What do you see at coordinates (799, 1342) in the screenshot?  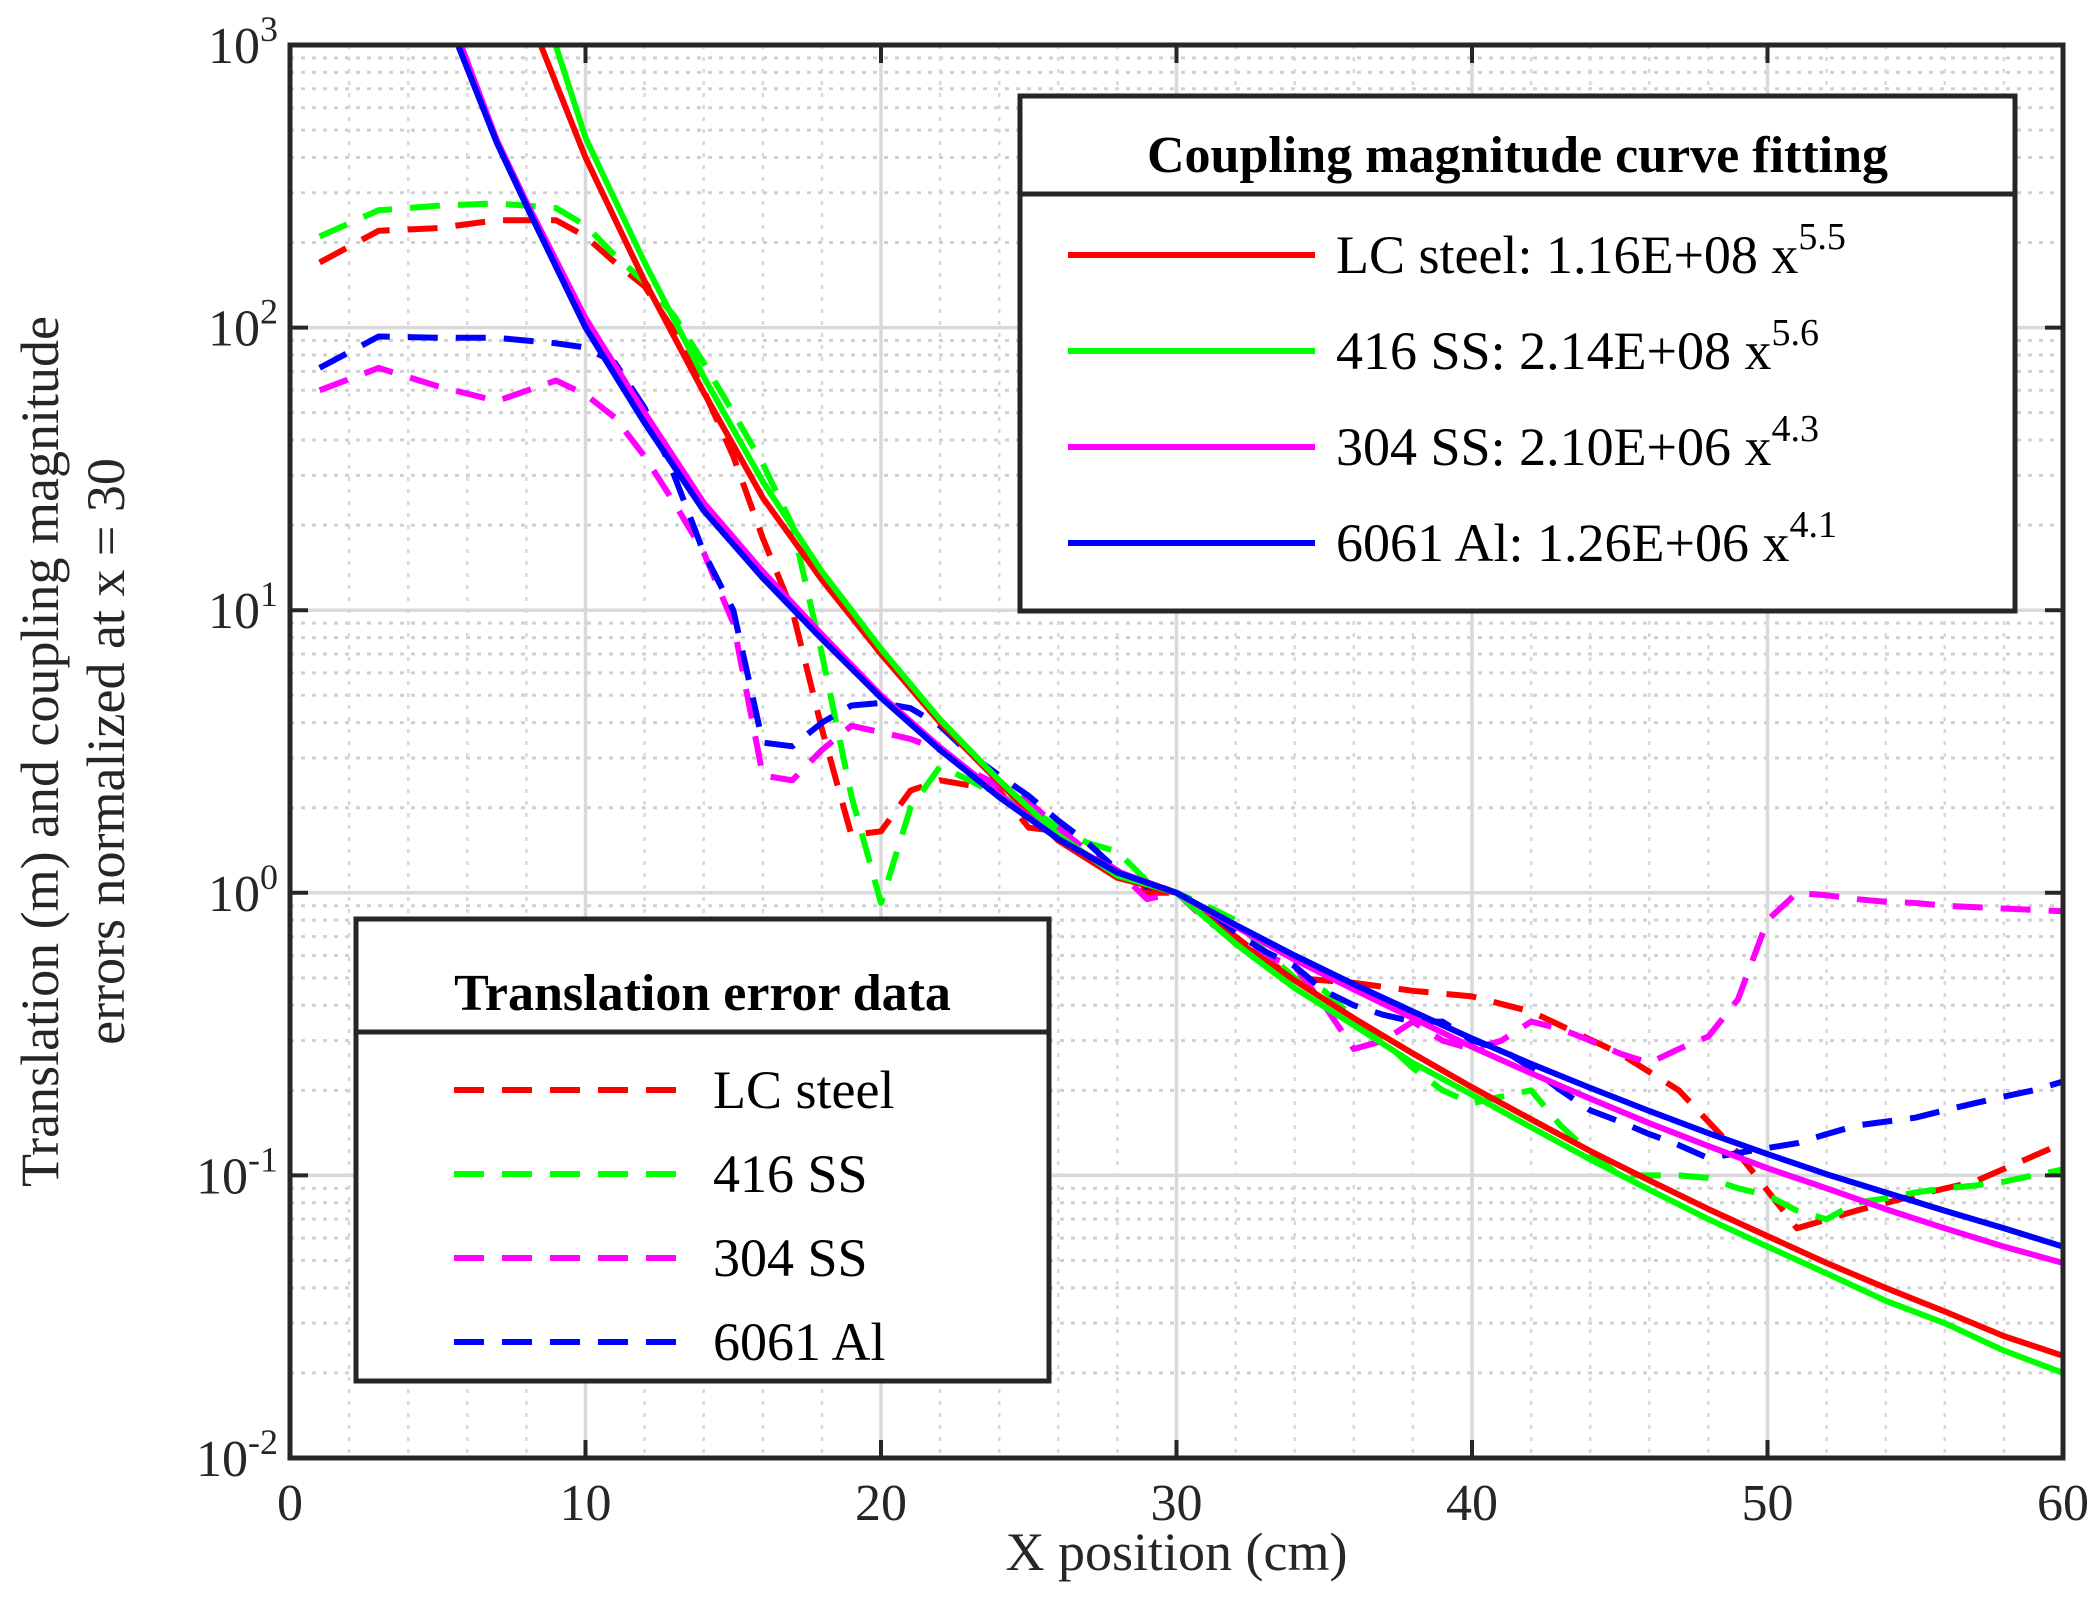 I see `legend-entry-label: 6061 Al` at bounding box center [799, 1342].